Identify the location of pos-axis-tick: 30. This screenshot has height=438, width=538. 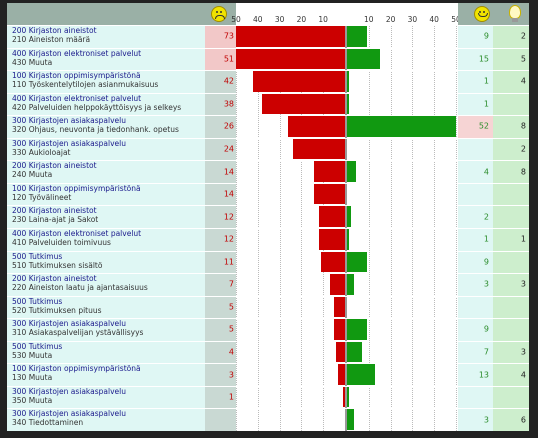
(412, 19).